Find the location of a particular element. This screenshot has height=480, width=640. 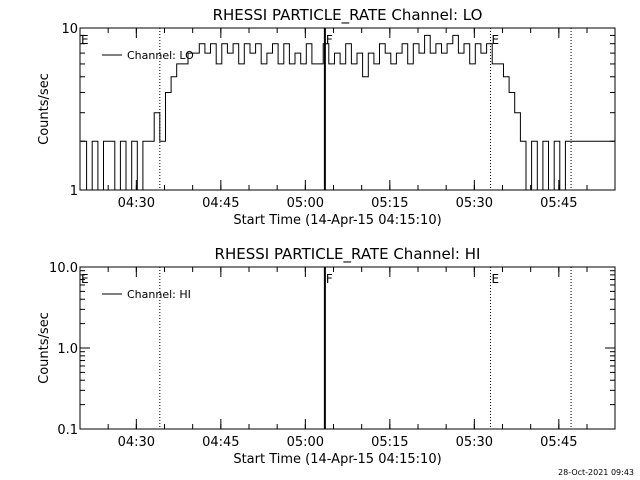

y-tick-label: 1 is located at coordinates (74, 191).